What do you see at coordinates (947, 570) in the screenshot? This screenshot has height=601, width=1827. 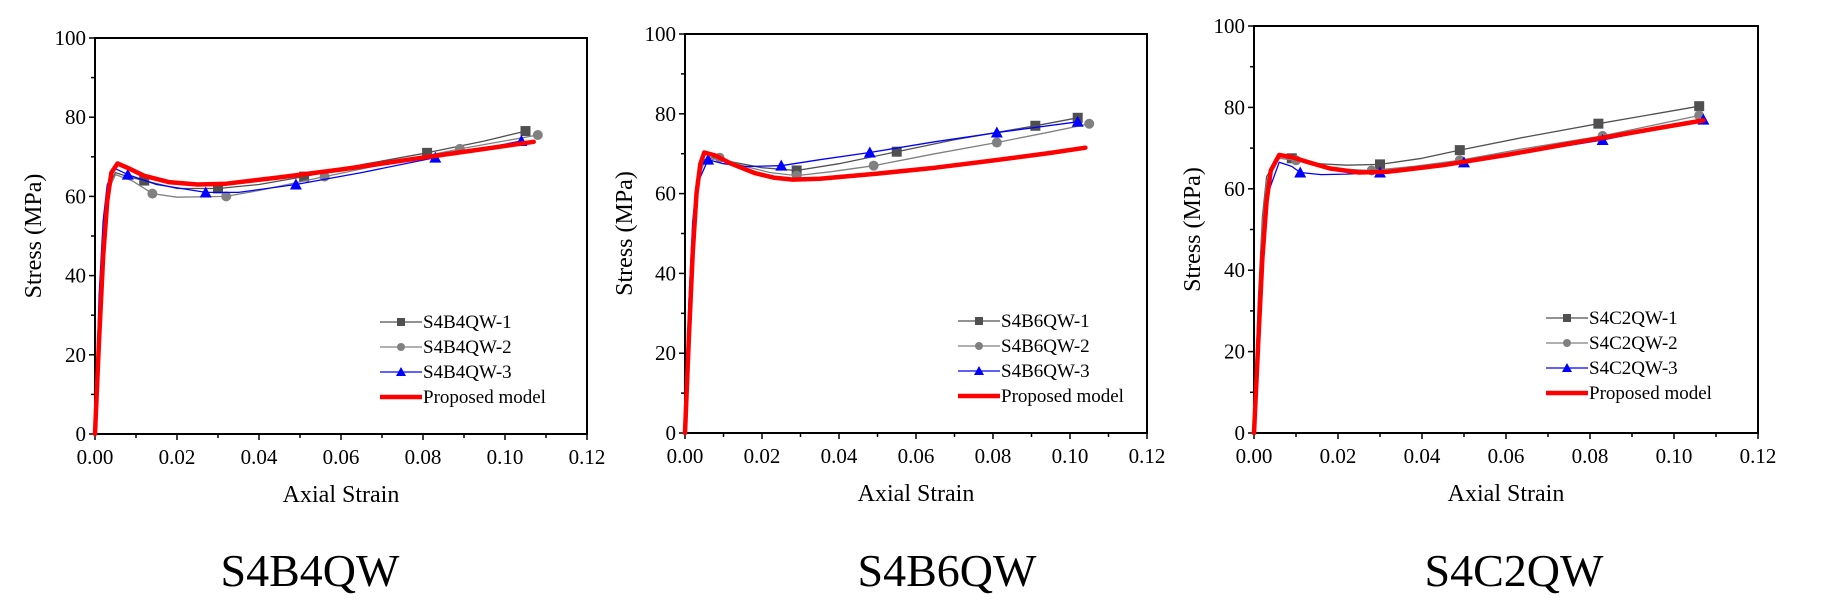 I see `chart-caption: S4B6QW` at bounding box center [947, 570].